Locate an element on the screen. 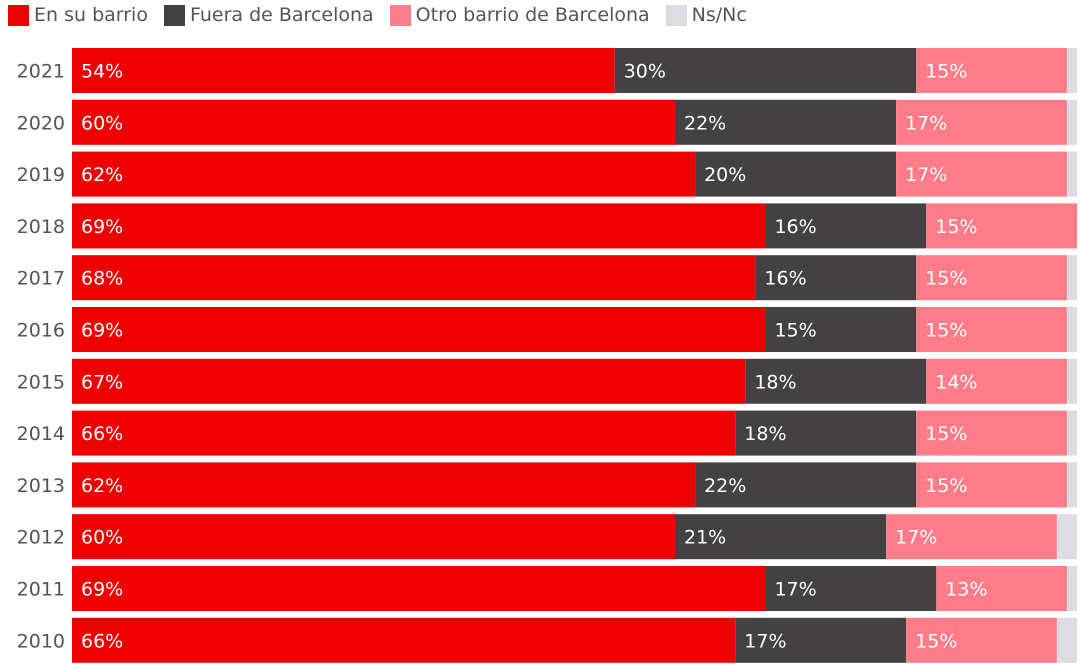 The width and height of the screenshot is (1080, 664). data-label-fuera-de-barcelona-2019: 20% is located at coordinates (725, 175).